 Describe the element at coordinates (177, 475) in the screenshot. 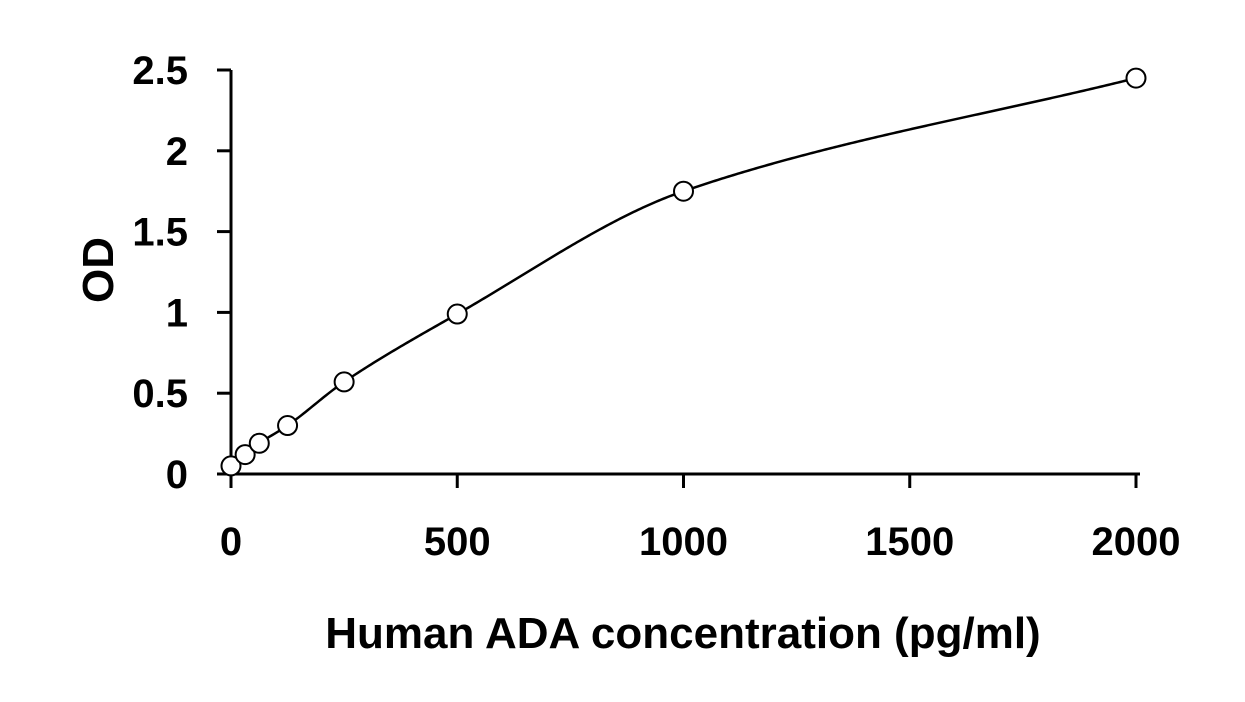

I see `y-tick-label: 0` at that location.